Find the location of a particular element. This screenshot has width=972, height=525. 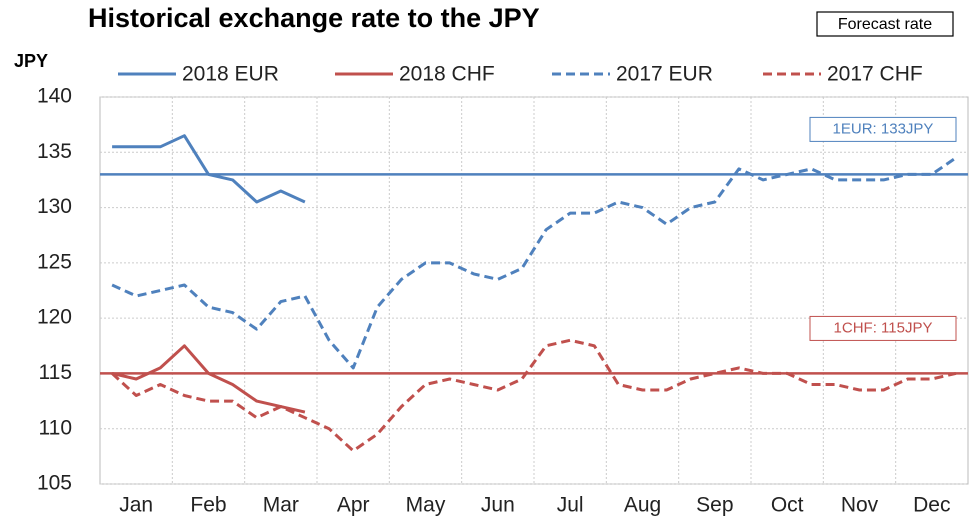

y-tick-label: 135 is located at coordinates (54, 151).